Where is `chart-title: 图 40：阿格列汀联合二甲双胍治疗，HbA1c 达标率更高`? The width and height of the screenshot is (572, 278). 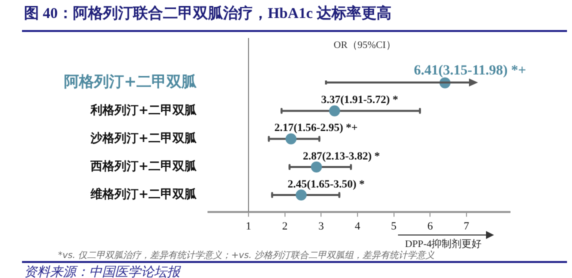
chart-title: 图 40：阿格列汀联合二甲双胍治疗，HbA1c 达标率更高 is located at coordinates (208, 13).